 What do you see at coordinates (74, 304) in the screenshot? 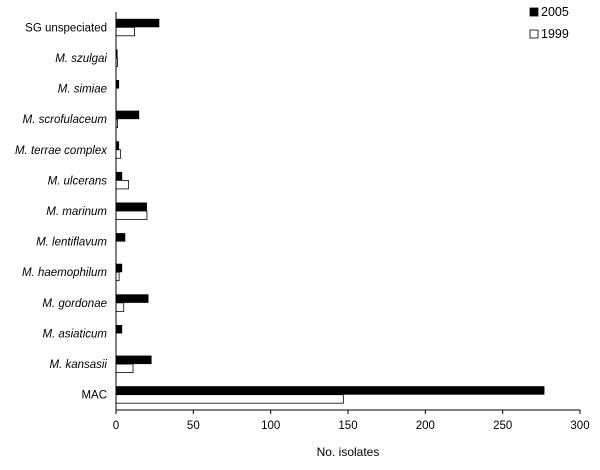
I see `category-label: M. gordonae` at bounding box center [74, 304].